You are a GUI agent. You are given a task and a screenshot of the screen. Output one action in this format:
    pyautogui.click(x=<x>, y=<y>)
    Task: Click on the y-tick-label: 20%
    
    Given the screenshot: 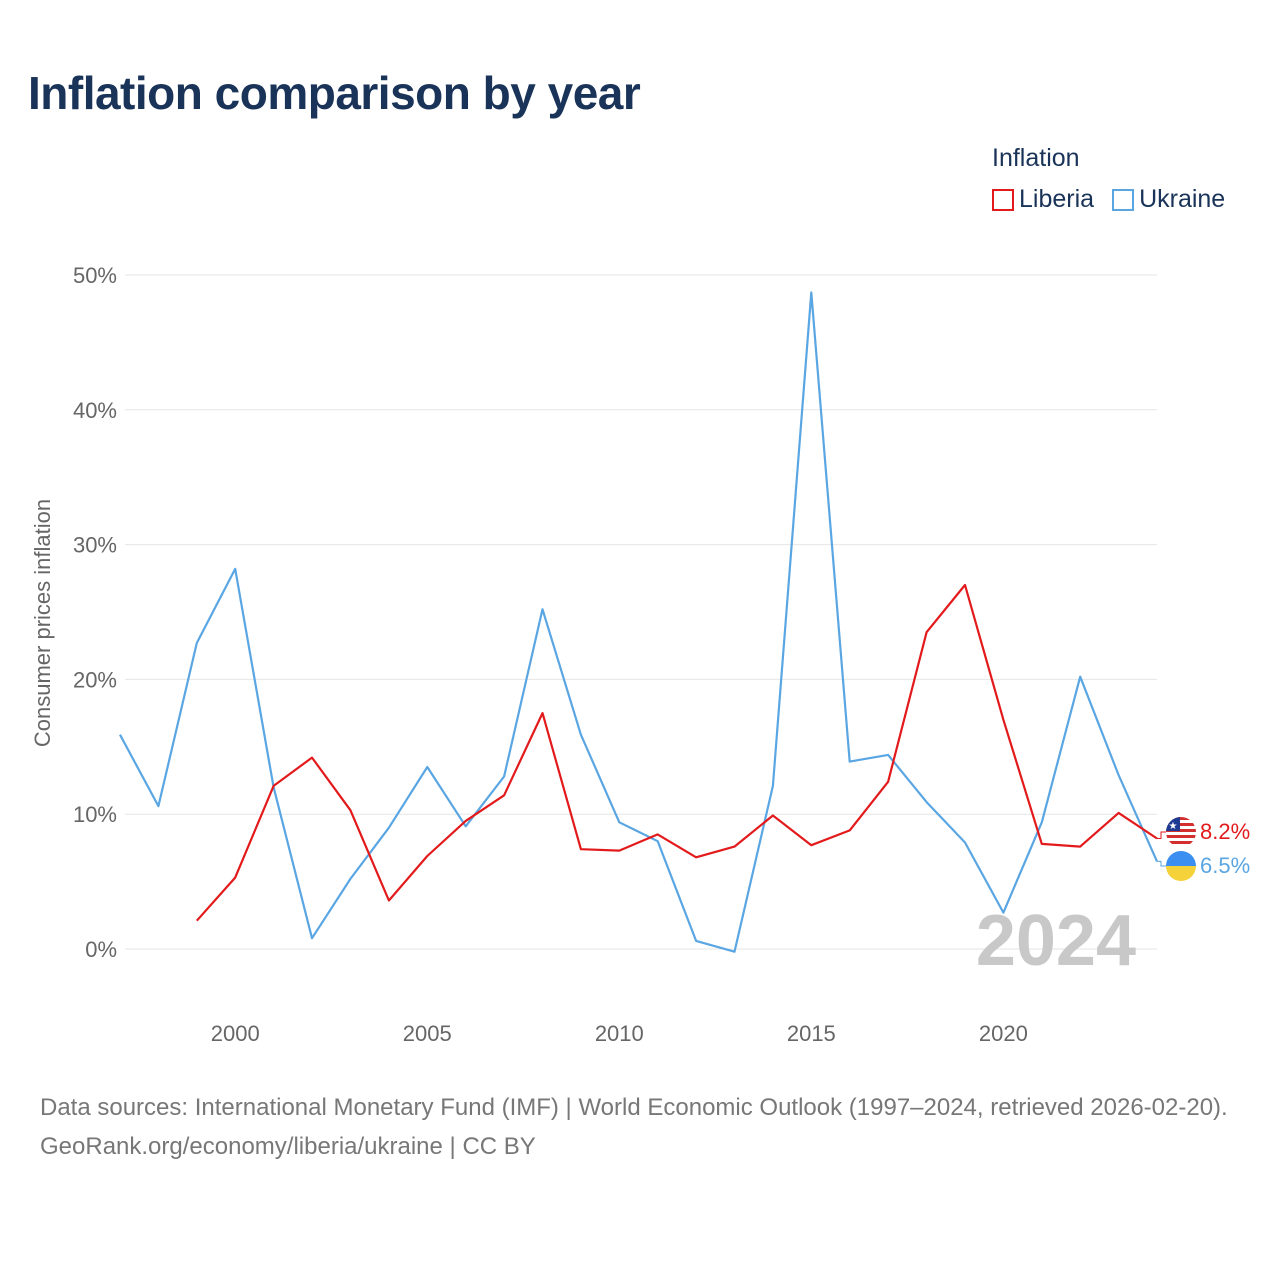 What is the action you would take?
    pyautogui.click(x=95, y=679)
    